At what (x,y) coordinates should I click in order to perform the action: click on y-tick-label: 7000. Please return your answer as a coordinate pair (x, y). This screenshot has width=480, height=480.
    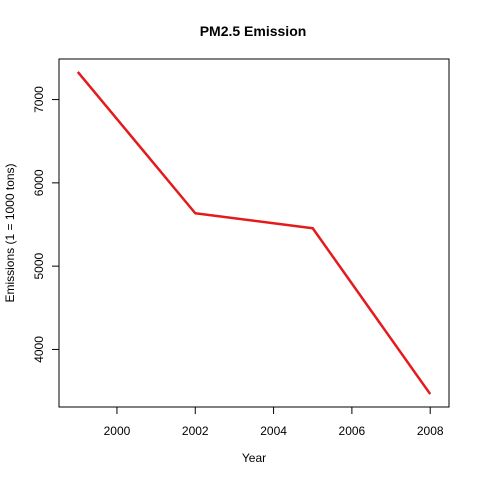
    Looking at the image, I should click on (39, 99).